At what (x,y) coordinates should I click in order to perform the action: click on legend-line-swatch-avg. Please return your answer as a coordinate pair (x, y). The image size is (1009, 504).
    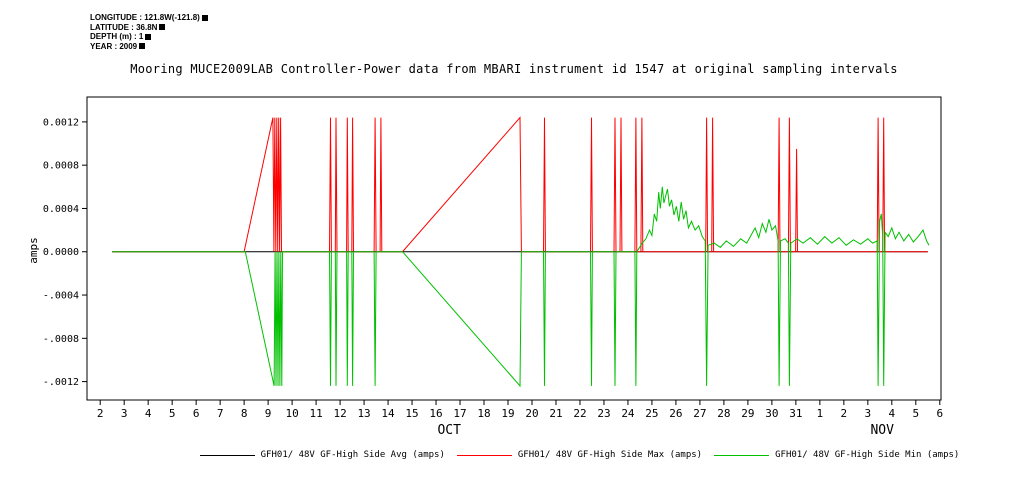
    Looking at the image, I should click on (227, 455).